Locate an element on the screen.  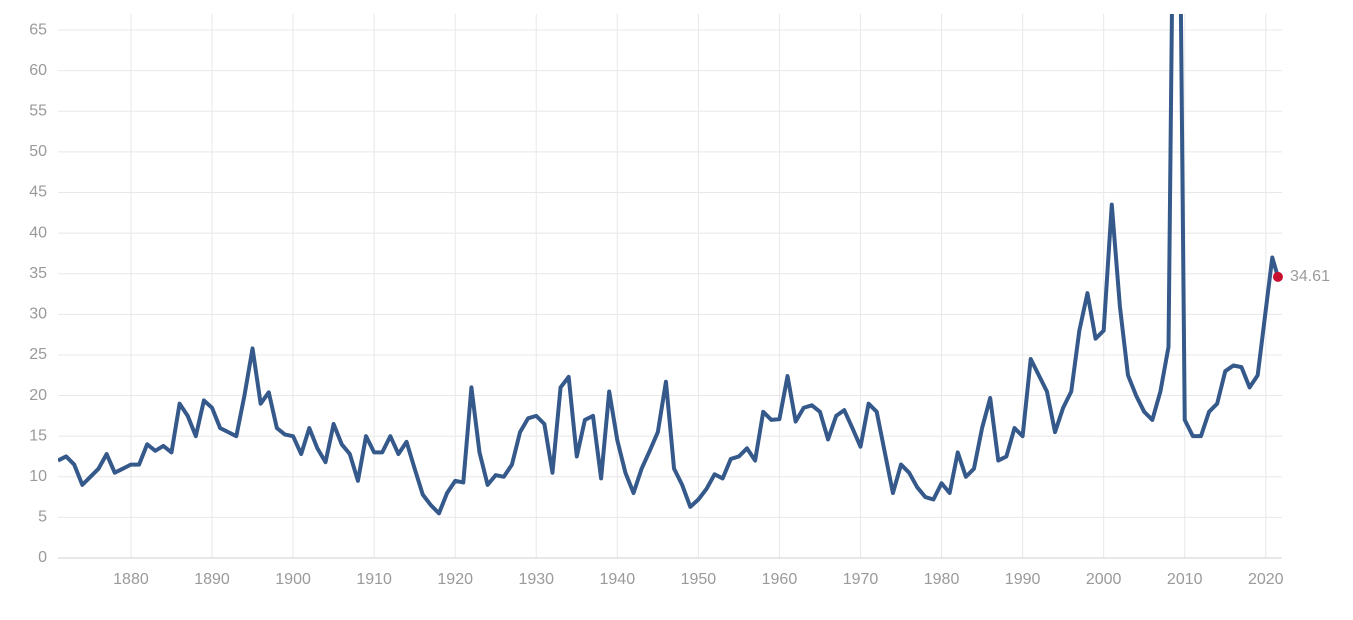
y-tick-label: 20 is located at coordinates (38, 395).